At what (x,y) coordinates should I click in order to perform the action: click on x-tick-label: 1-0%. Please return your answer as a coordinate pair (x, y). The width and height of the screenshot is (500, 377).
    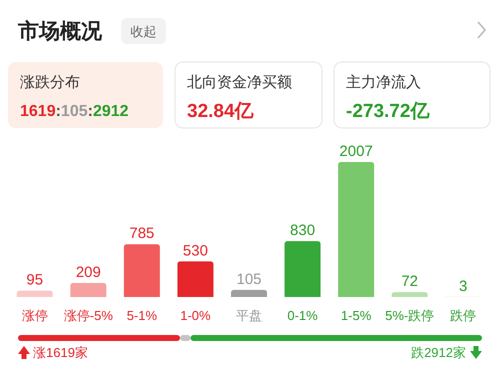
    Looking at the image, I should click on (196, 315).